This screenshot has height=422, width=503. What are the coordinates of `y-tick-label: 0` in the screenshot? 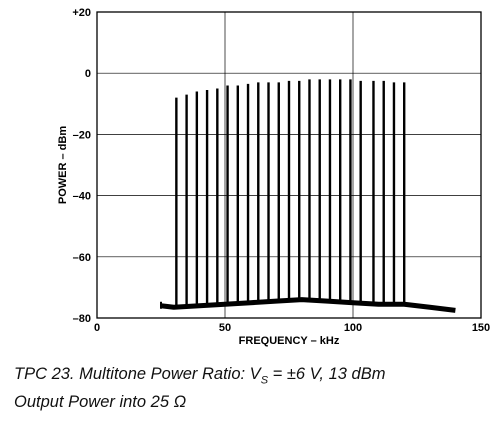 It's located at (88, 74).